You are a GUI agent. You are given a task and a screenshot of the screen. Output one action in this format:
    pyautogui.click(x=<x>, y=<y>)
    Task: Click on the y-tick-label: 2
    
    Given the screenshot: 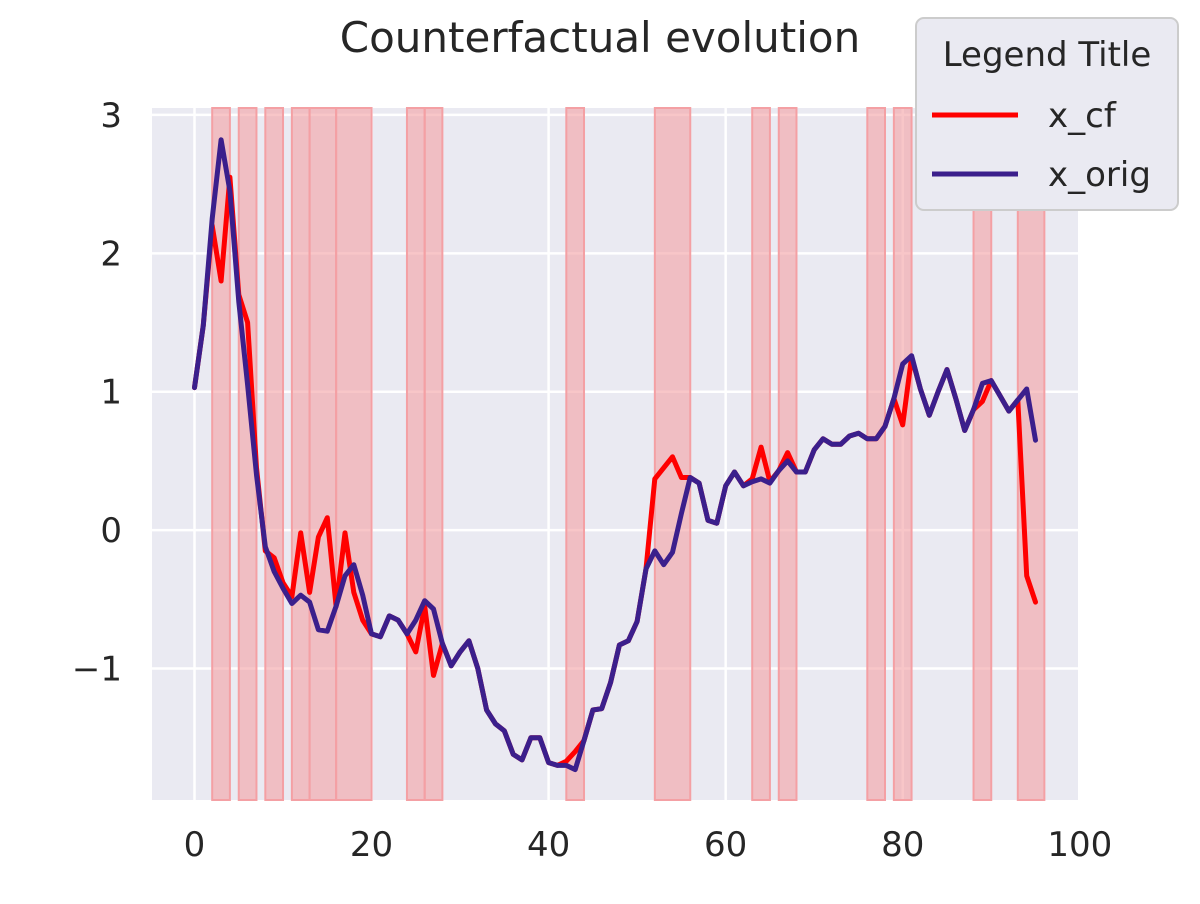 What is the action you would take?
    pyautogui.click(x=111, y=254)
    